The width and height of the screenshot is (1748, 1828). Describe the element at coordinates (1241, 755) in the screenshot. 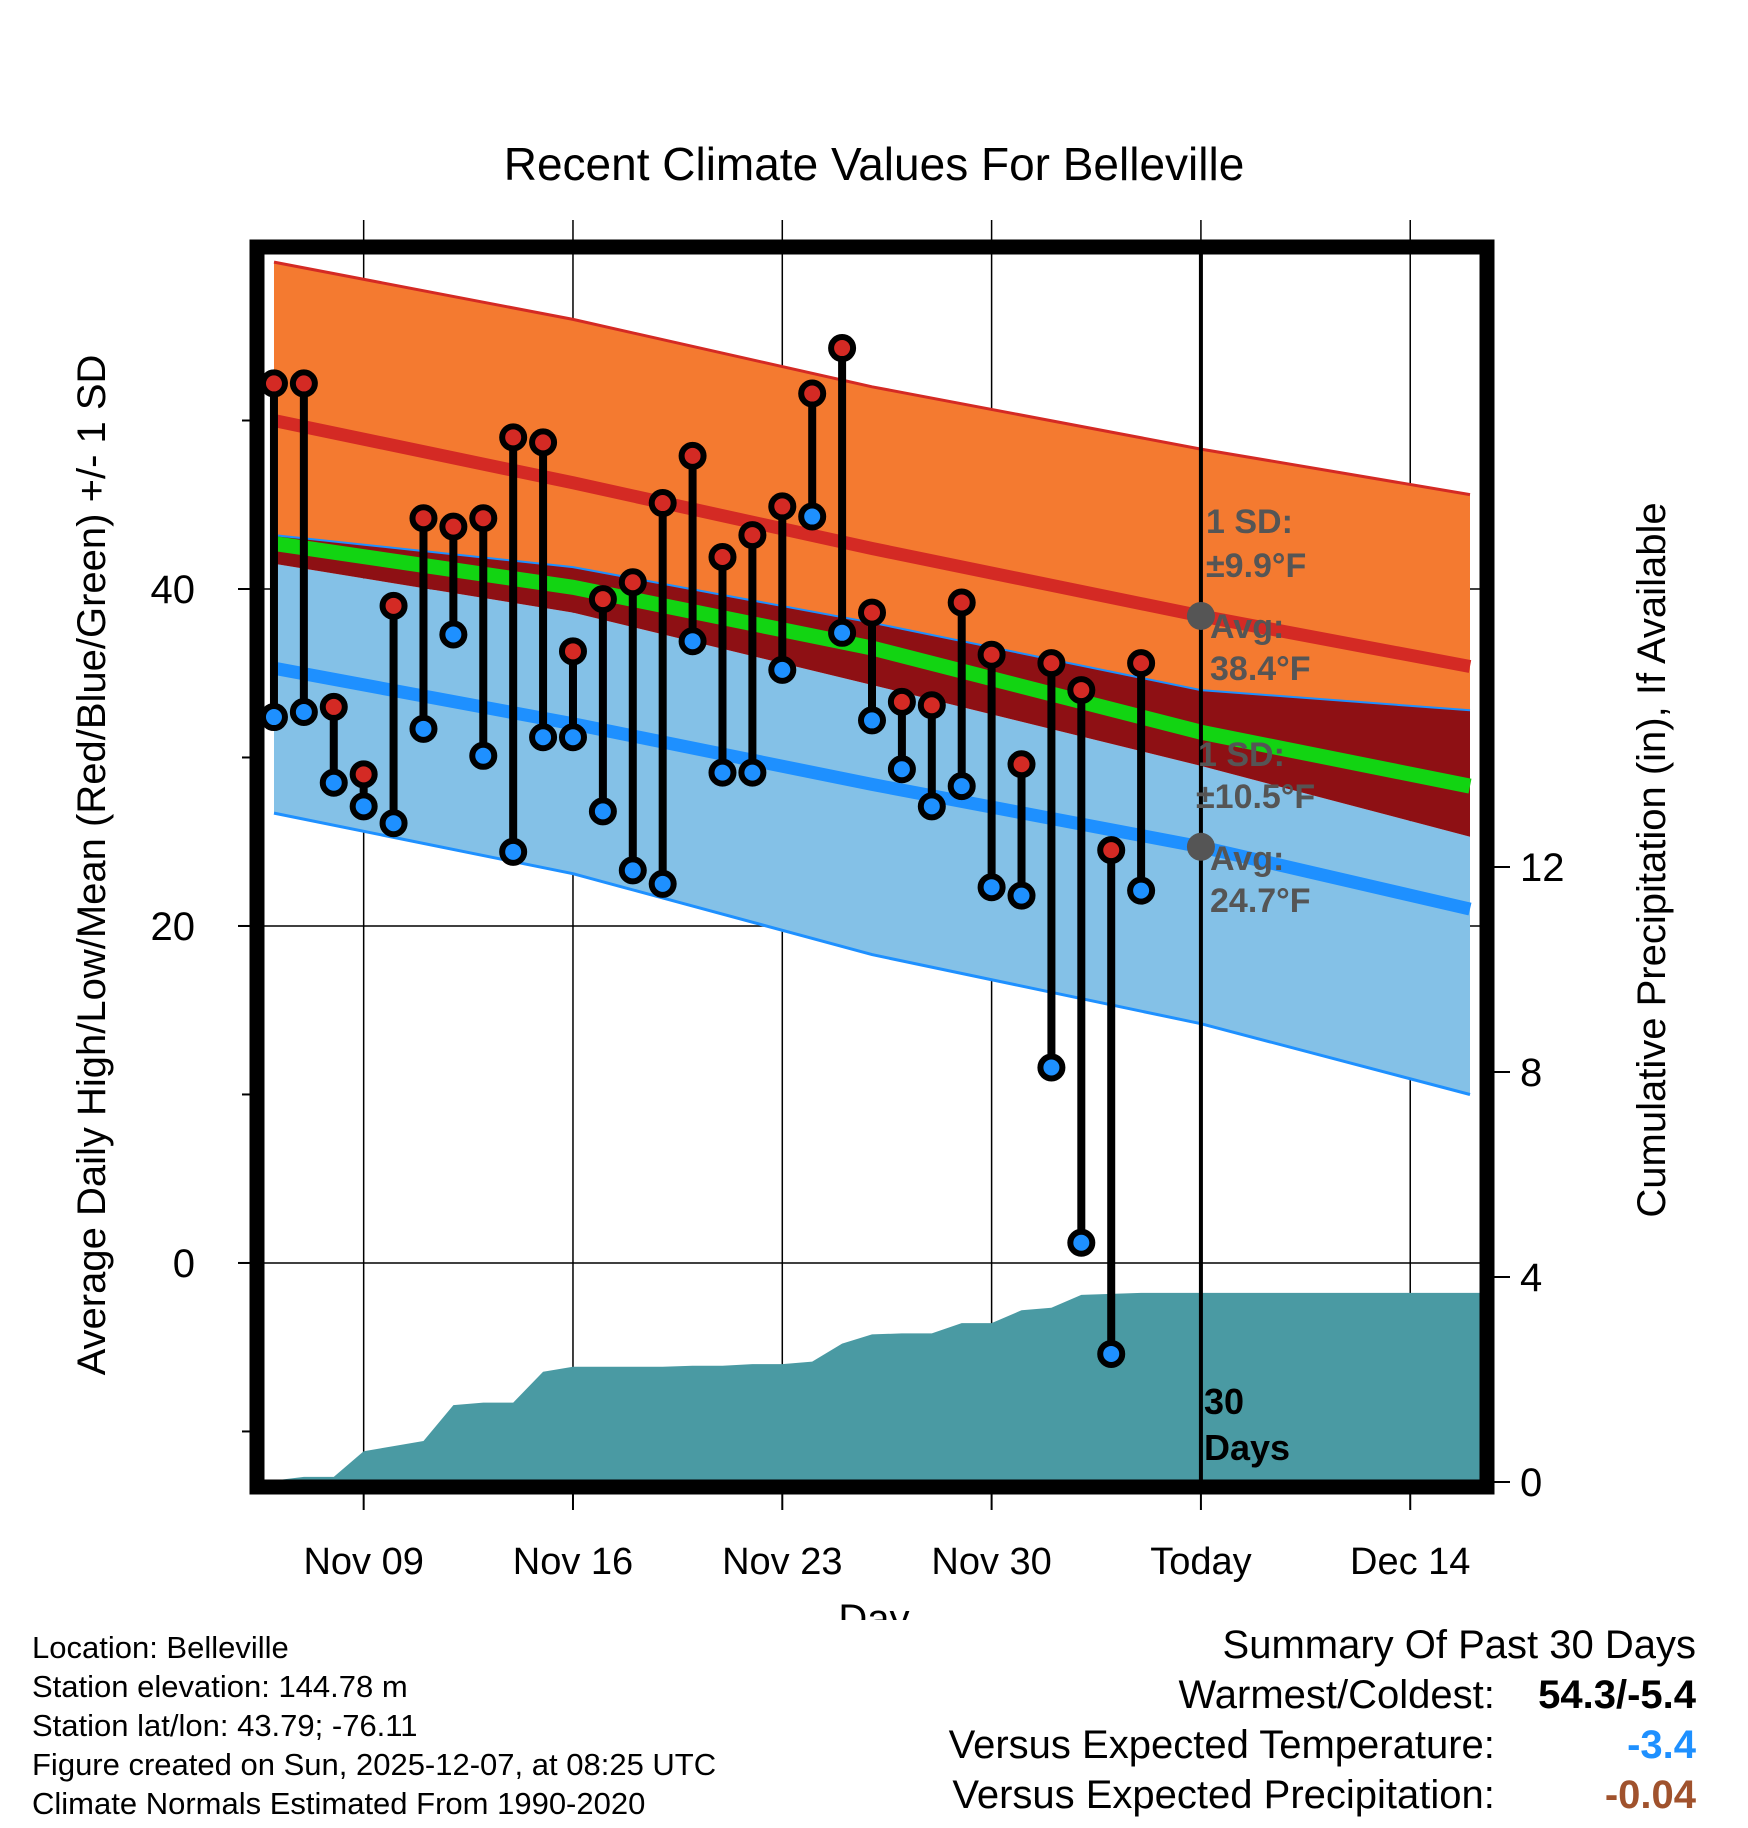

I see `low-sd-label: 1 SD:` at that location.